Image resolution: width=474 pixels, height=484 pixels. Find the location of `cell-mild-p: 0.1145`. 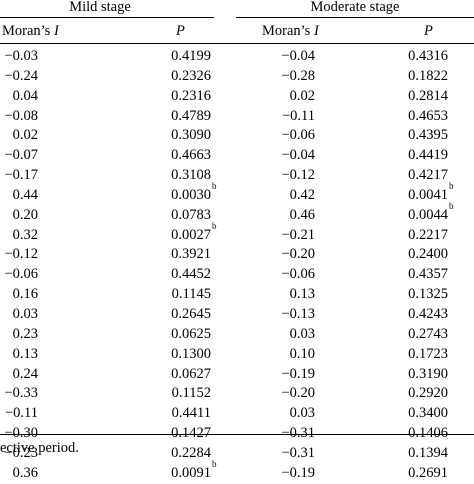

cell-mild-p: 0.1145 is located at coordinates (191, 295).